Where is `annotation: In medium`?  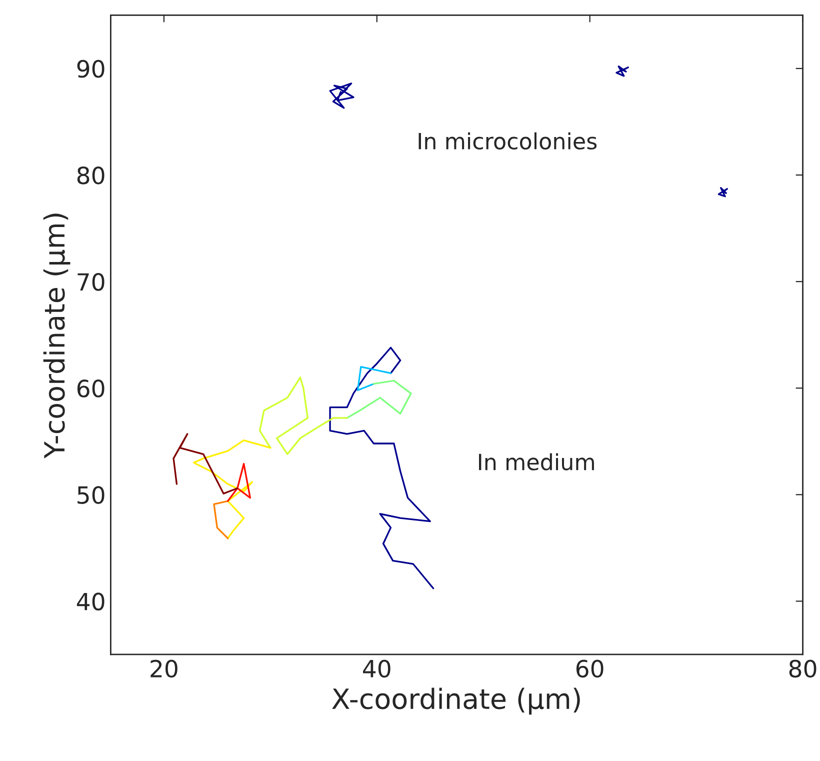
annotation: In medium is located at coordinates (536, 461).